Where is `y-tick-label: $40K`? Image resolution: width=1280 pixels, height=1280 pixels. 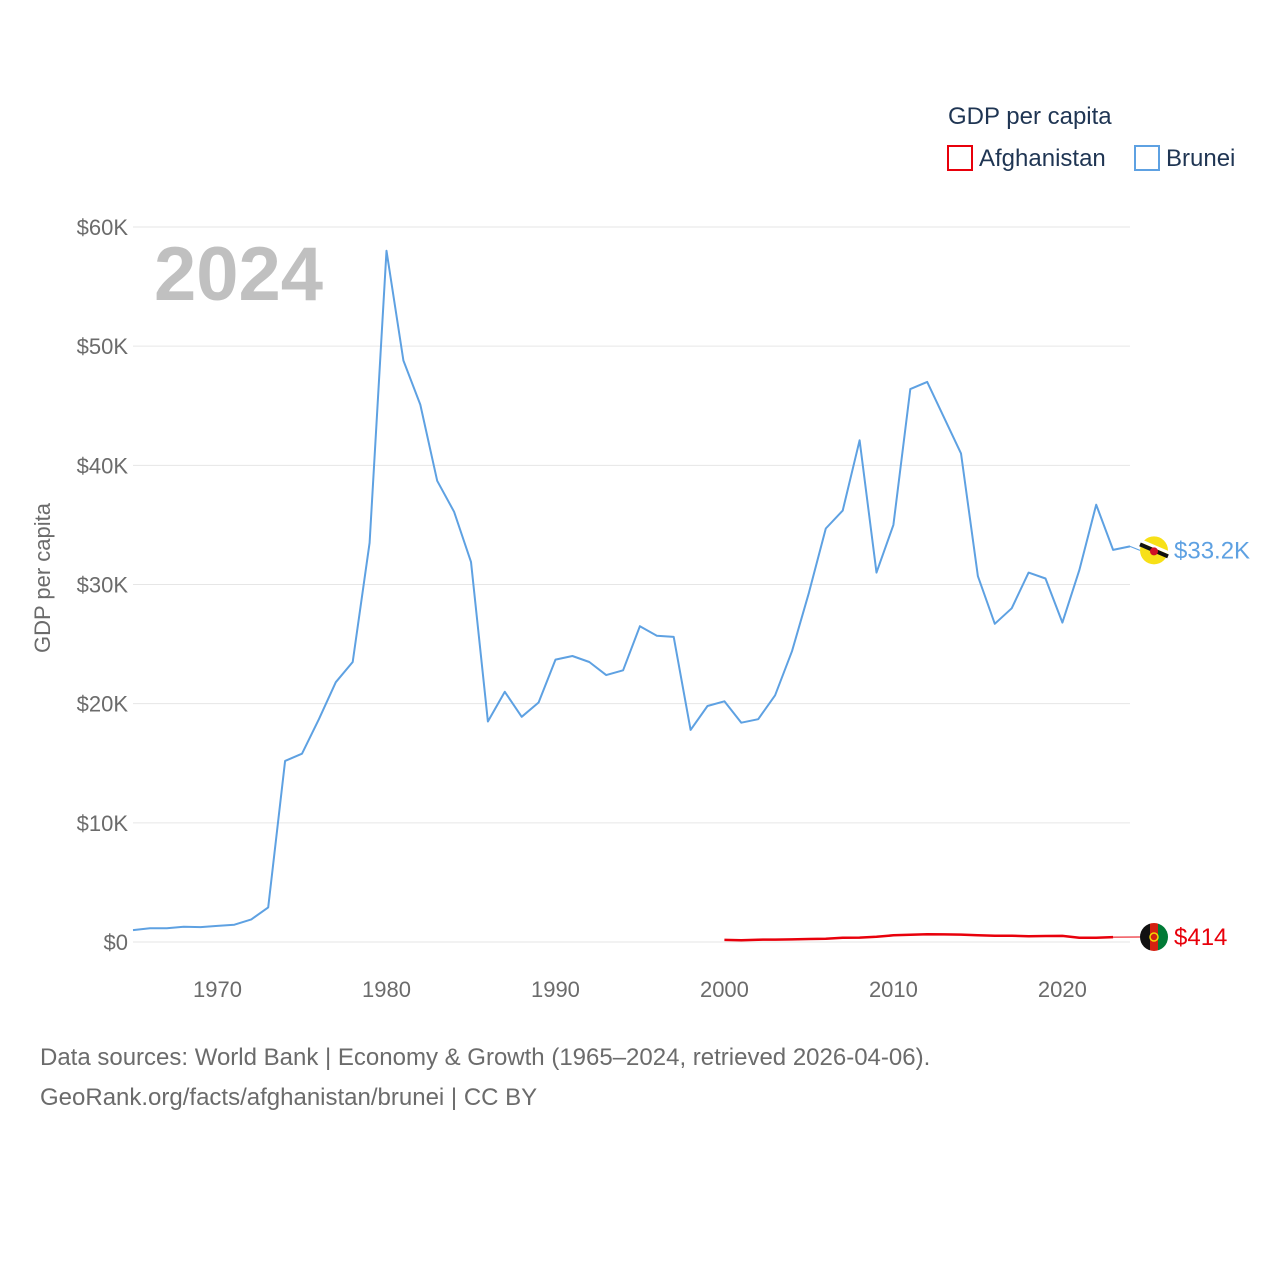
y-tick-label: $40K is located at coordinates (103, 465).